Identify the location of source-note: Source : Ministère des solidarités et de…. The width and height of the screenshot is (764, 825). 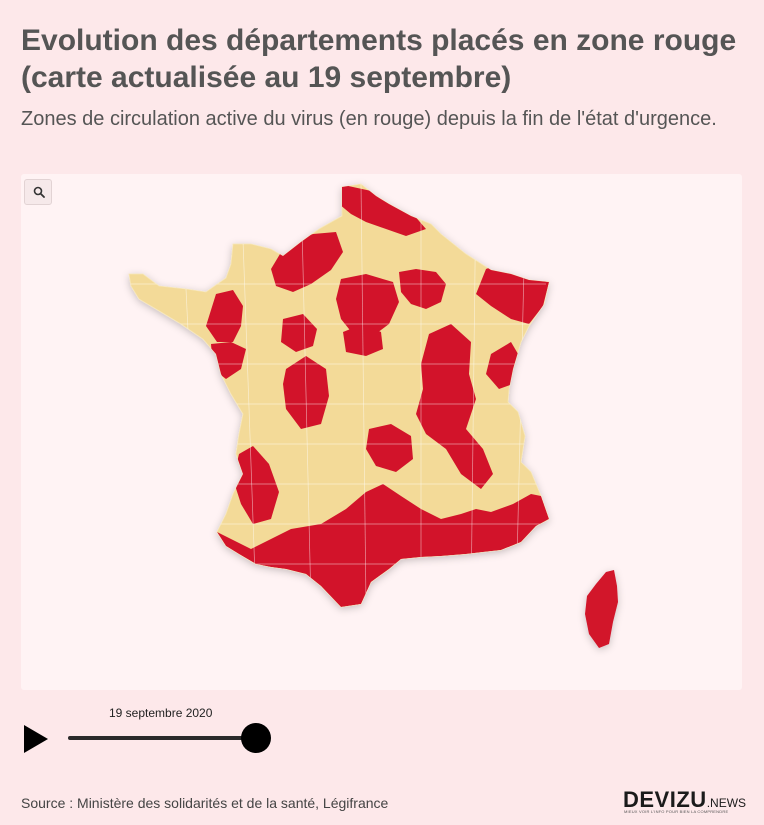
(205, 803).